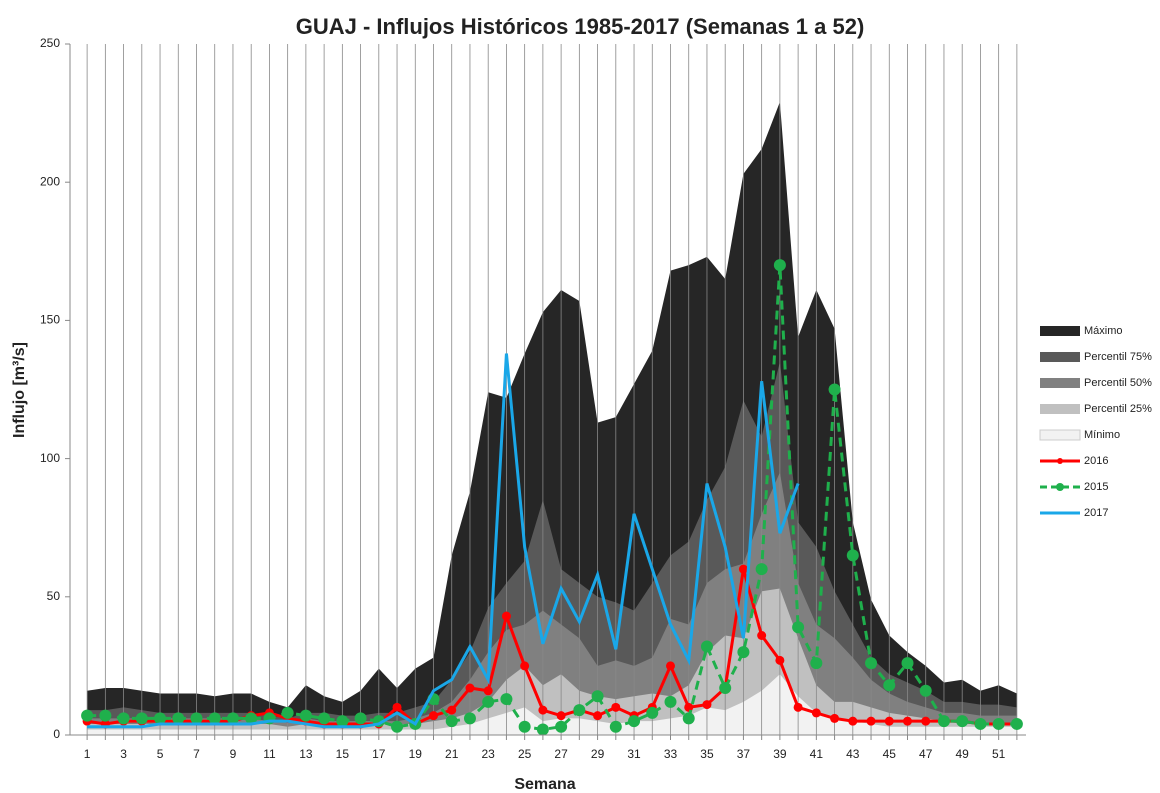  What do you see at coordinates (1118, 409) in the screenshot?
I see `legend-label: Percentil 25%` at bounding box center [1118, 409].